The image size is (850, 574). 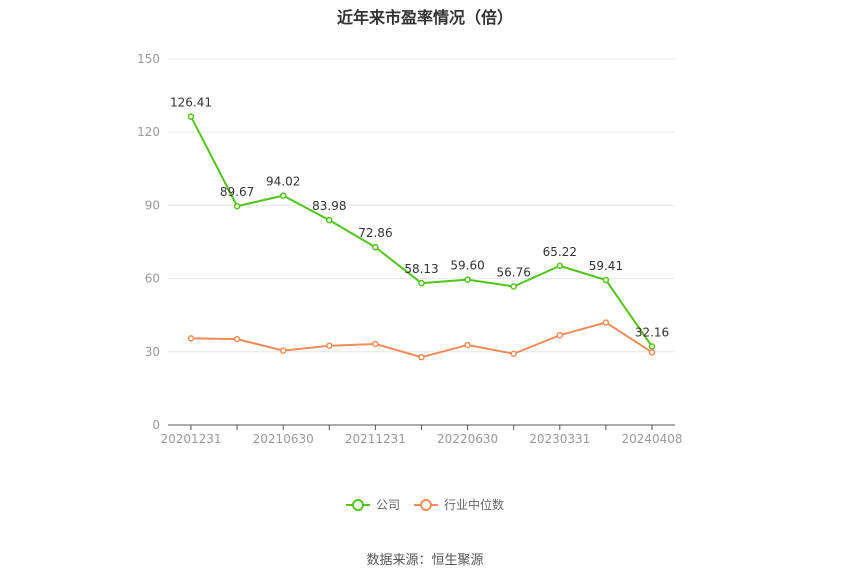 I want to click on y-tick-label: 60, so click(x=152, y=279).